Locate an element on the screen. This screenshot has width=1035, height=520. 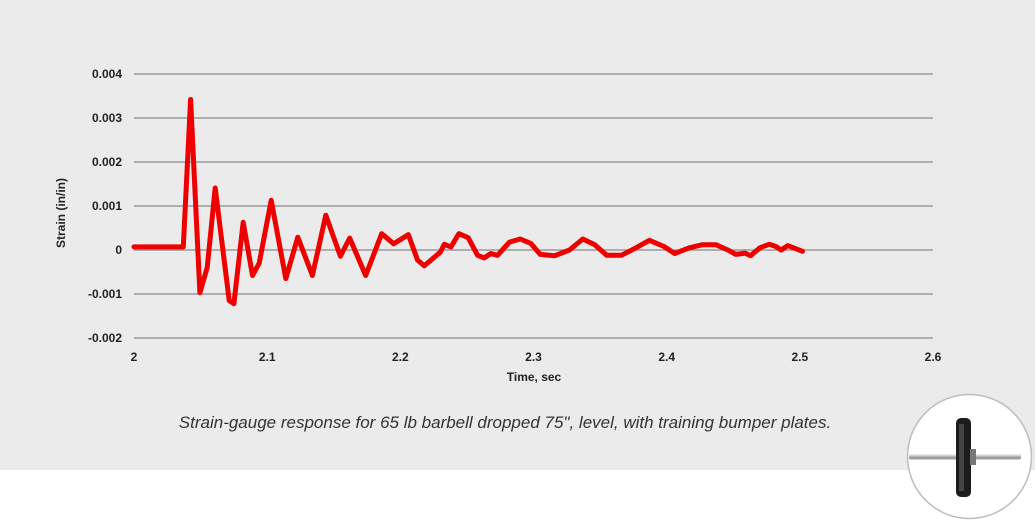
y-tick-label: 0.003 is located at coordinates (107, 118).